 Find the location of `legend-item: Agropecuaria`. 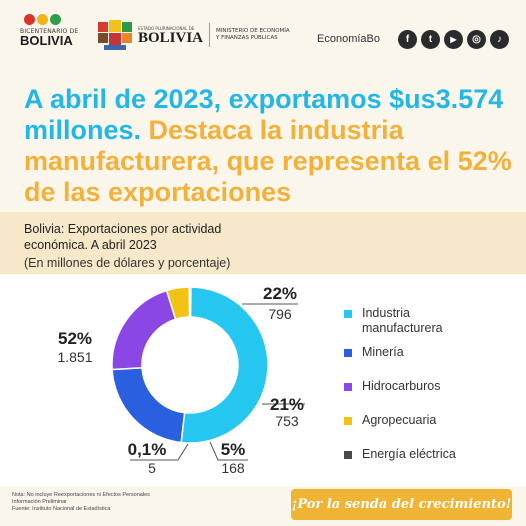

legend-item: Agropecuaria is located at coordinates (390, 420).